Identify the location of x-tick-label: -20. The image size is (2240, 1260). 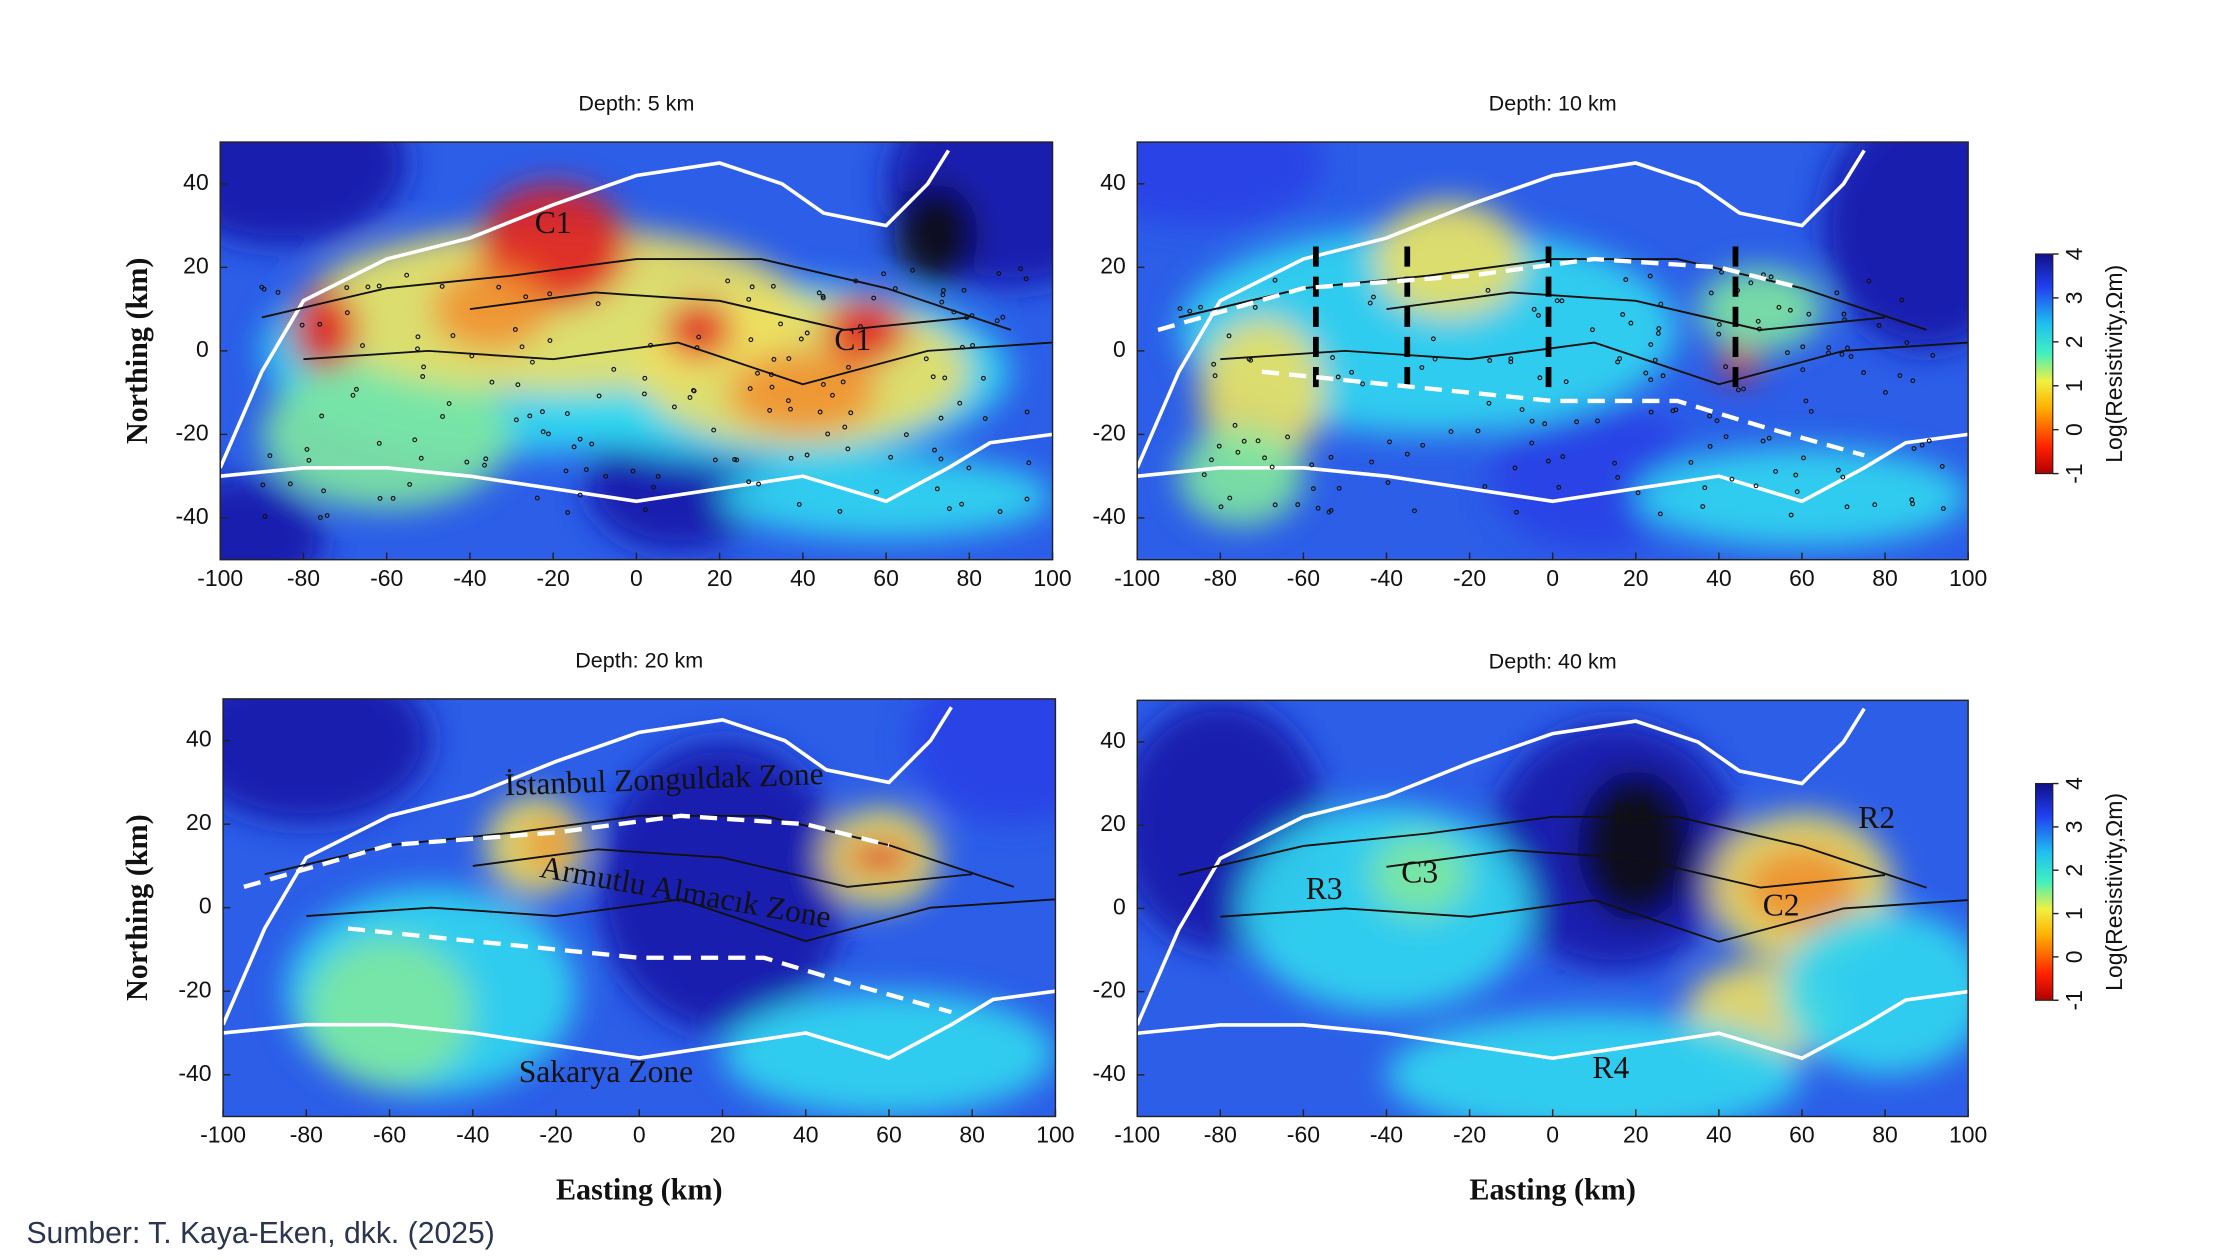
(1469, 578).